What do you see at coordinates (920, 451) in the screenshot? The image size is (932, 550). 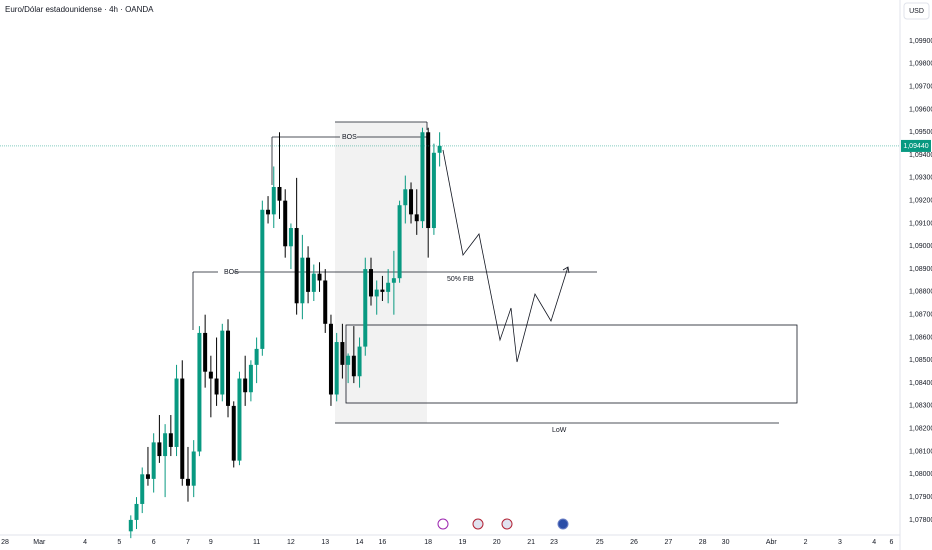 I see `y-tick-label: 1,08100` at bounding box center [920, 451].